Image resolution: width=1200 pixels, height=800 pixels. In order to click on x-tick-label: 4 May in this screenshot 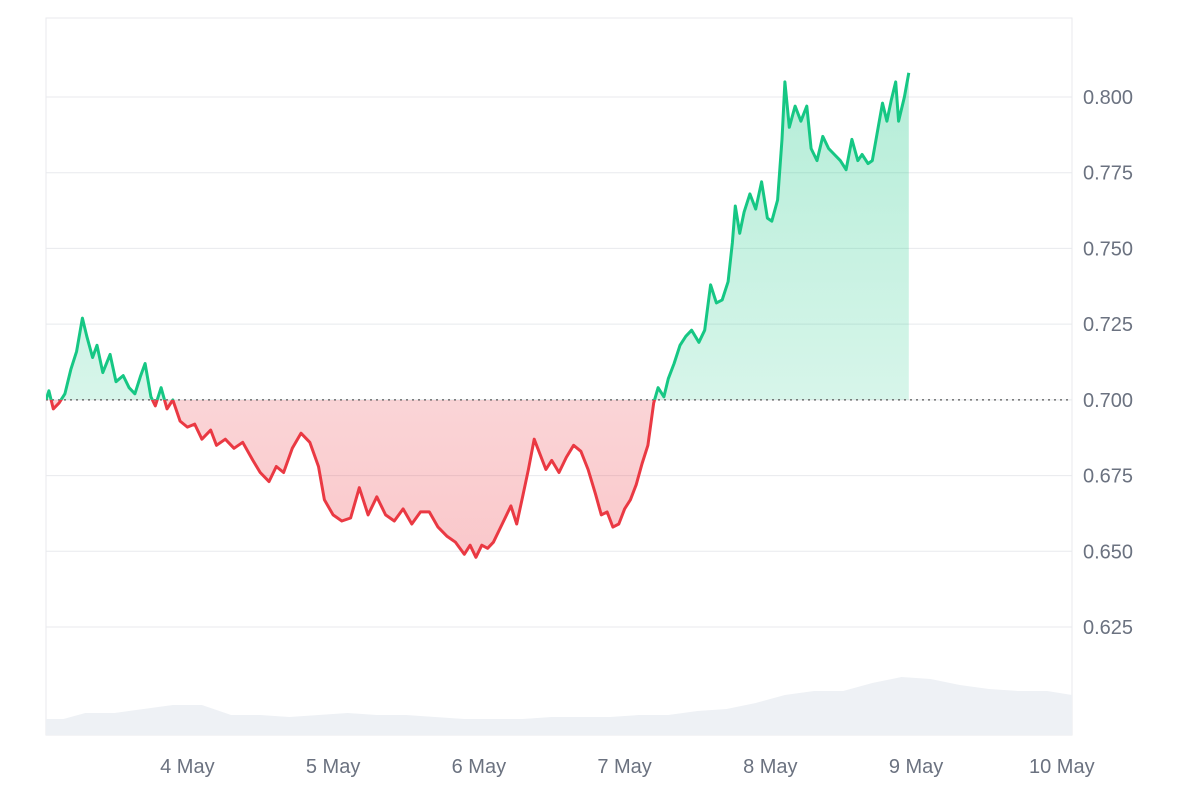, I will do `click(187, 767)`.